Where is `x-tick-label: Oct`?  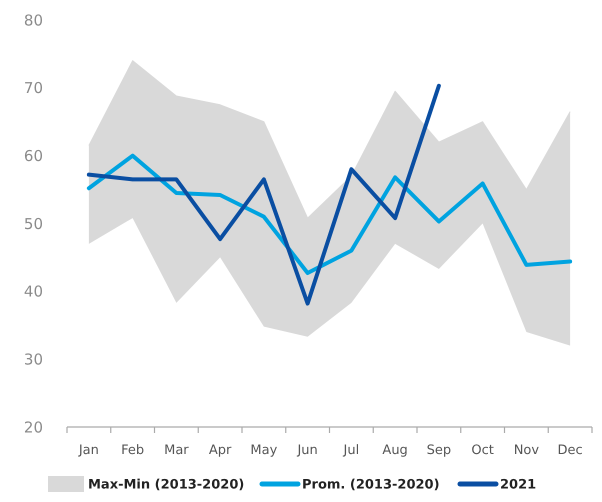
x-tick-label: Oct is located at coordinates (482, 450).